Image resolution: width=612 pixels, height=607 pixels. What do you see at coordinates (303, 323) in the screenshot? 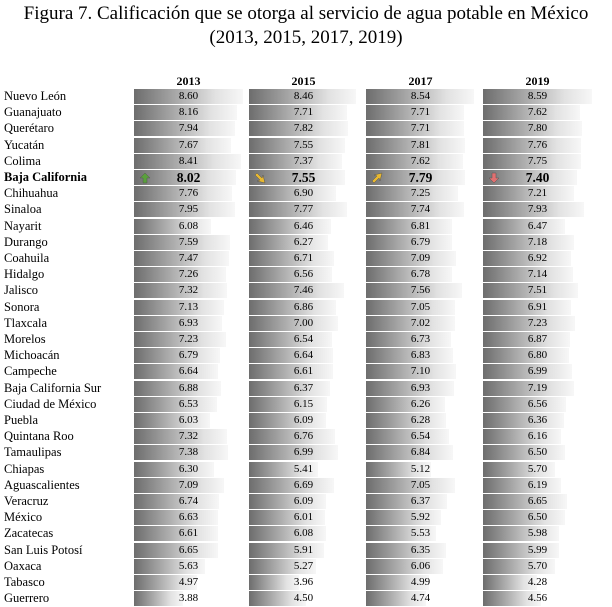
I see `value-cell: 7.00` at bounding box center [303, 323].